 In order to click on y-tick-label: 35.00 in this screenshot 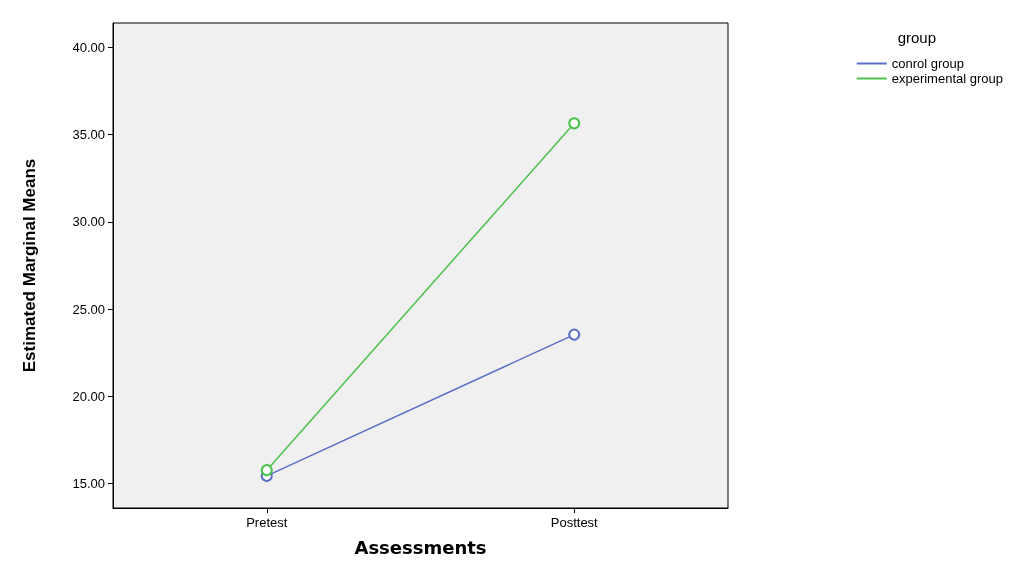, I will do `click(88, 135)`.